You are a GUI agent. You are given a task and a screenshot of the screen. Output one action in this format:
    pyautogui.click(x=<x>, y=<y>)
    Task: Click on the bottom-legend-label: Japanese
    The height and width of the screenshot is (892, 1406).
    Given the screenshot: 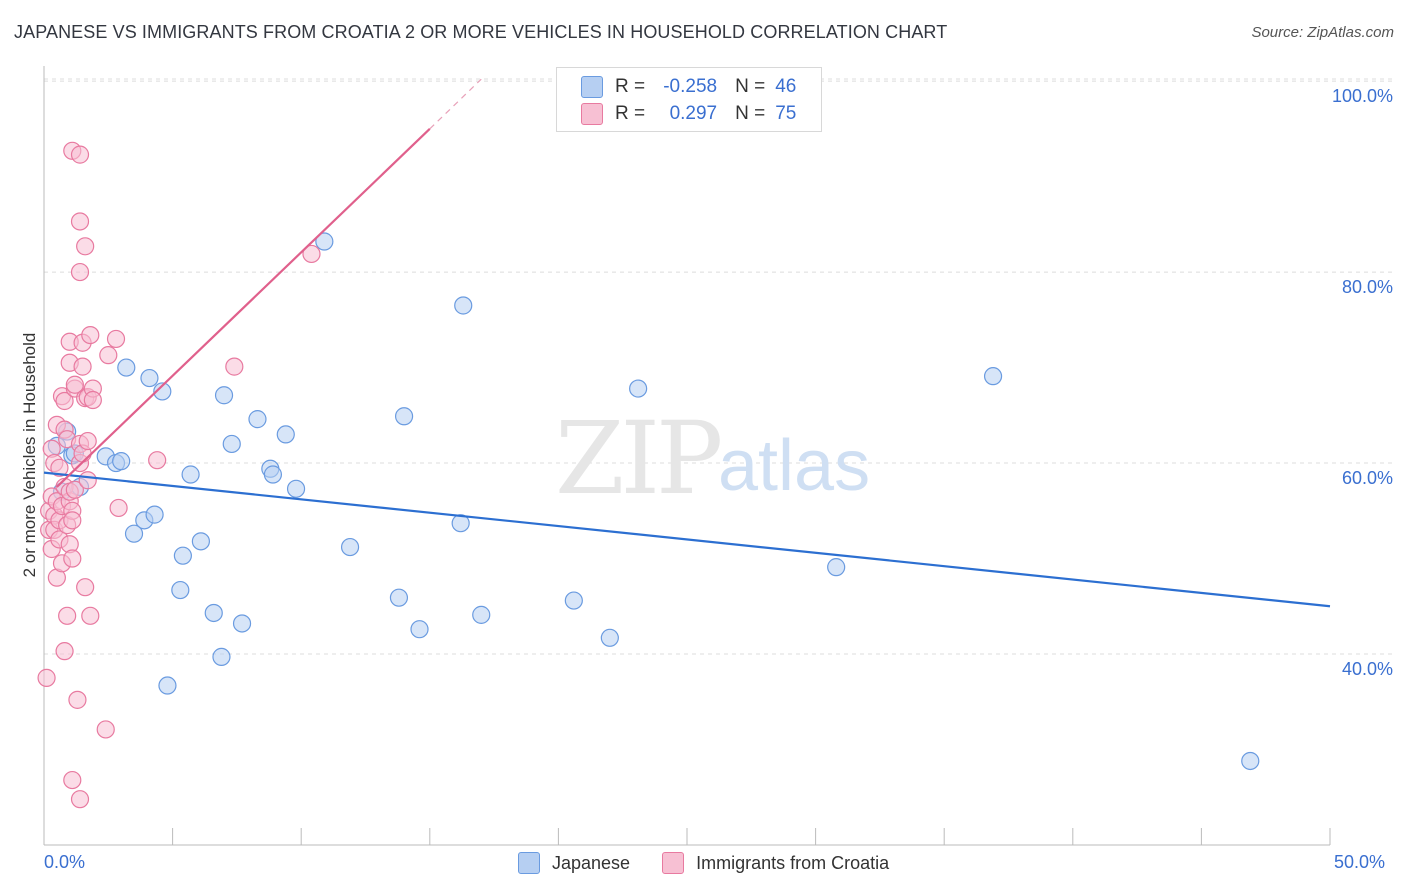 What is the action you would take?
    pyautogui.click(x=591, y=862)
    